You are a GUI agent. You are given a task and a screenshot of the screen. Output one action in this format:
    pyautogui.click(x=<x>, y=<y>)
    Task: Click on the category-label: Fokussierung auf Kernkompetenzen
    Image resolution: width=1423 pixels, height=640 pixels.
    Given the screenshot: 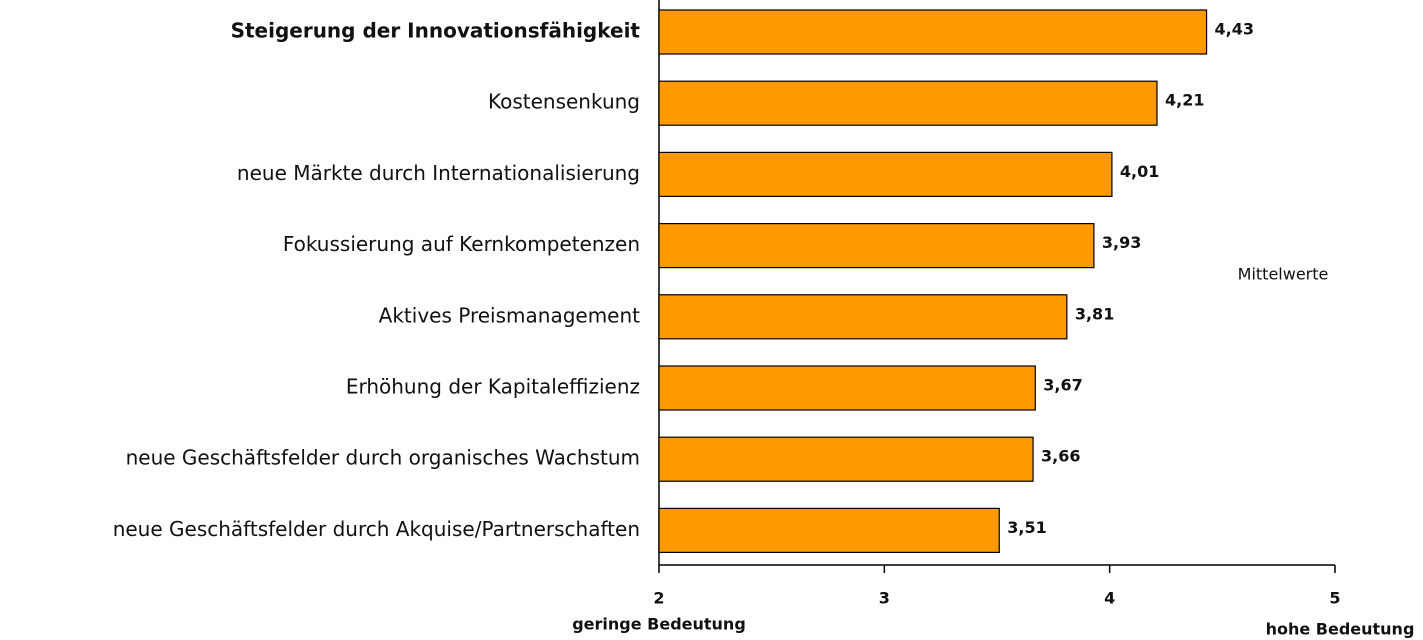 What is the action you would take?
    pyautogui.click(x=461, y=244)
    